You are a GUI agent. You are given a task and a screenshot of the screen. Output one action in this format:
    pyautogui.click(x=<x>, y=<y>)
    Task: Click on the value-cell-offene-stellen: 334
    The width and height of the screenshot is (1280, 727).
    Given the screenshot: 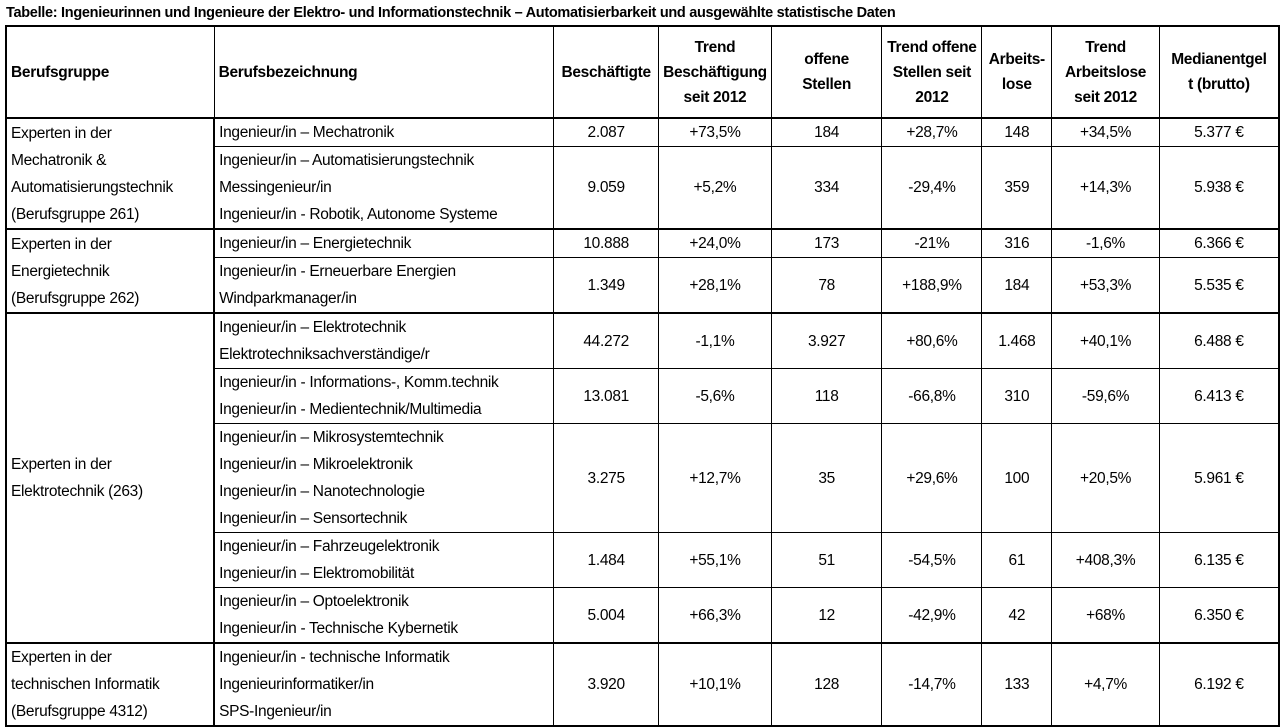 What is the action you would take?
    pyautogui.click(x=826, y=188)
    